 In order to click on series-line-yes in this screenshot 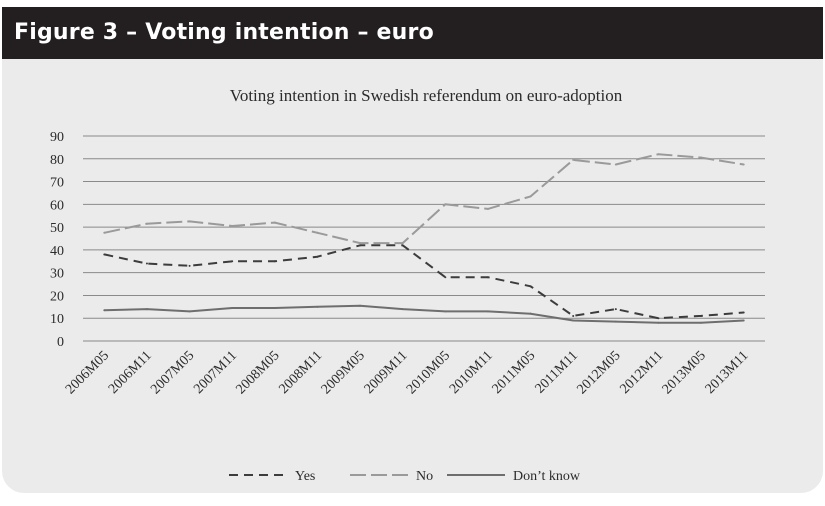, I will do `click(424, 282)`.